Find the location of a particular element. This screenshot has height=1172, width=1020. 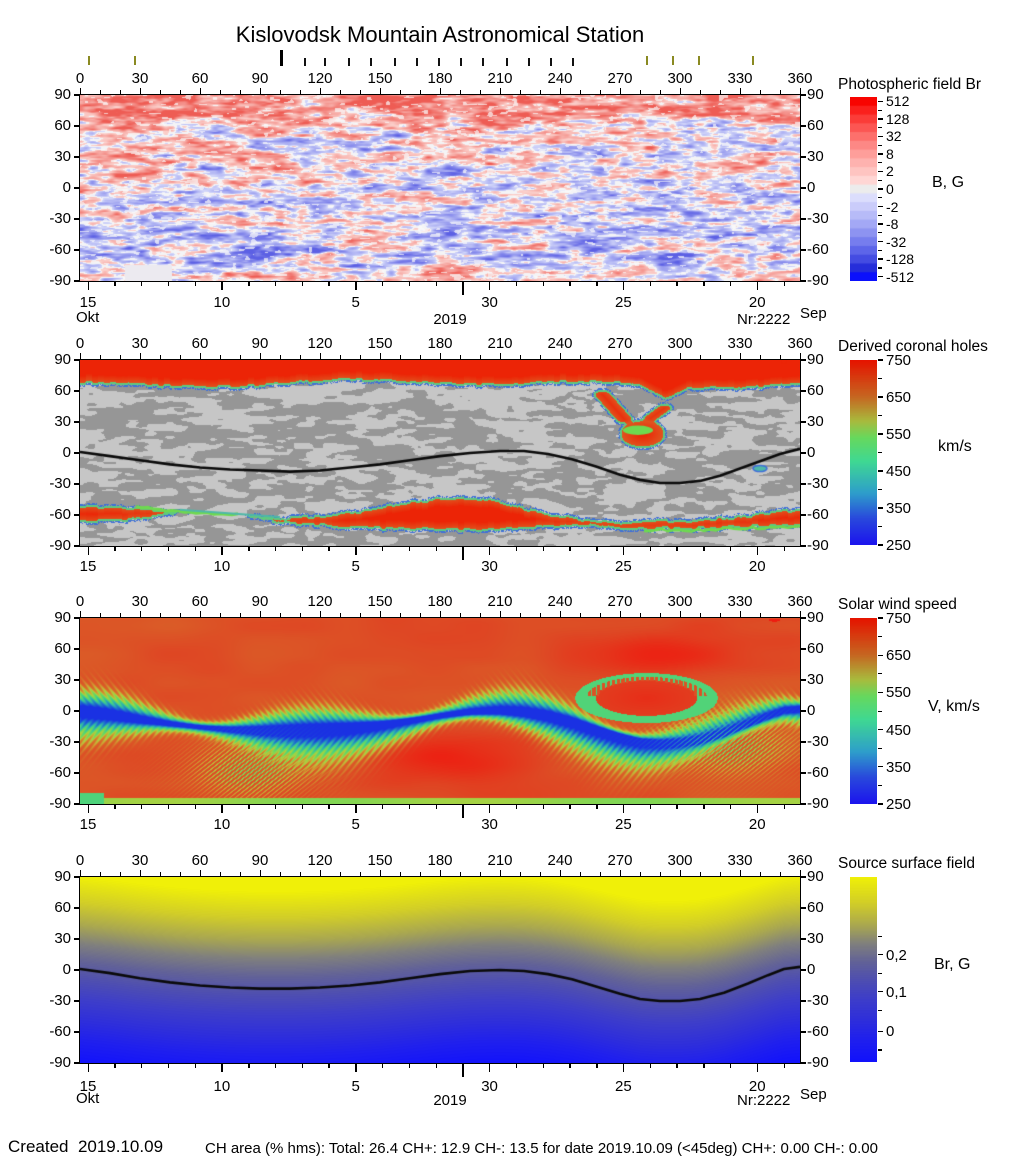

colorbar-tick-label: 750 is located at coordinates (899, 360).